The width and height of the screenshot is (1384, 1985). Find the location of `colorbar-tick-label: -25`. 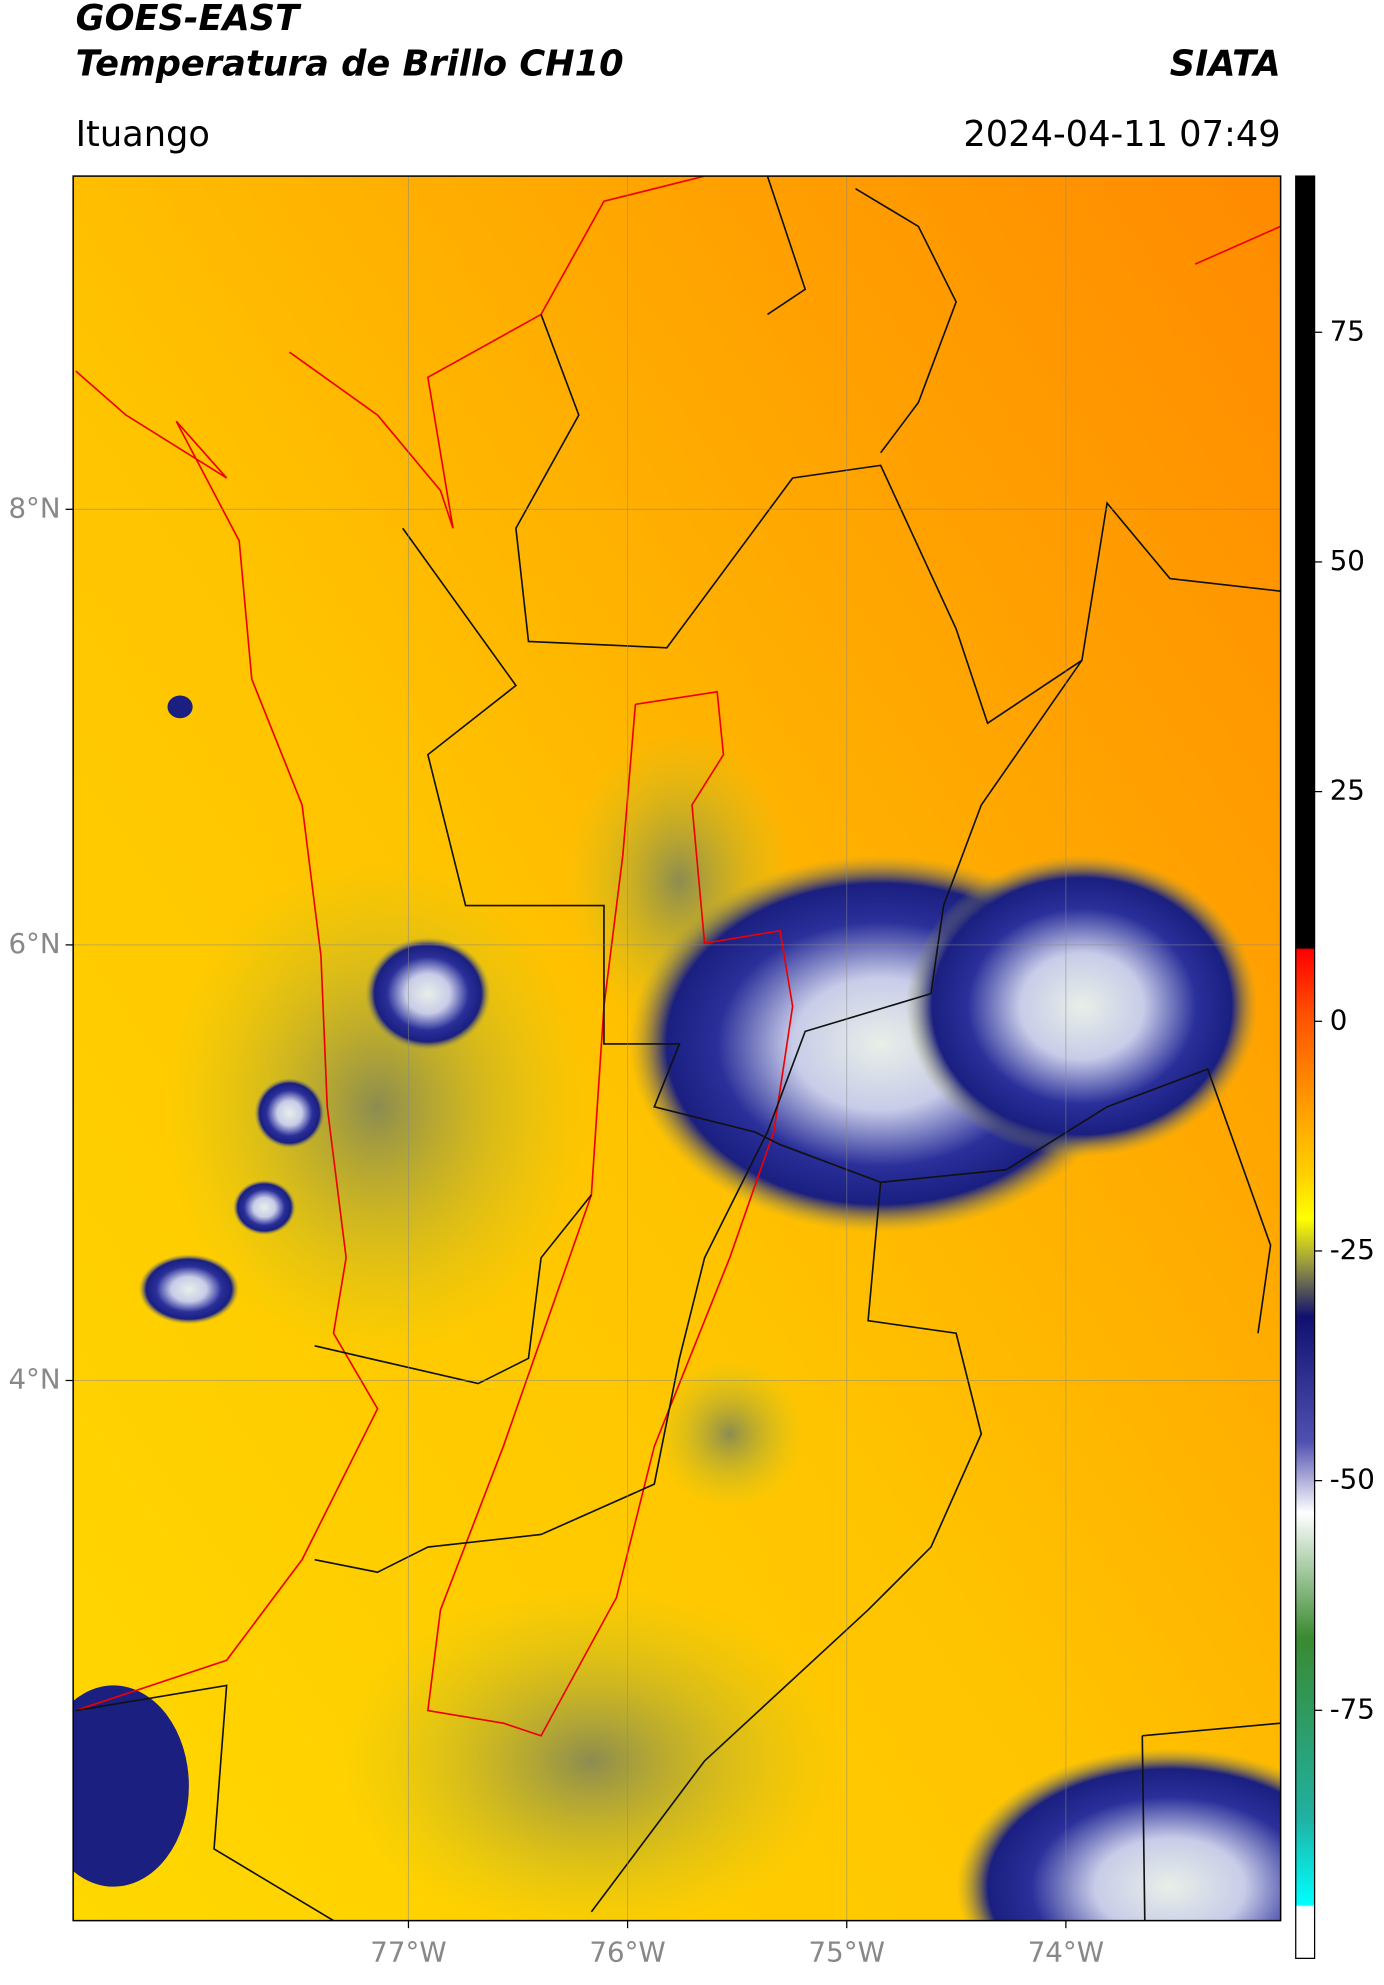

colorbar-tick-label: -25 is located at coordinates (1352, 1249).